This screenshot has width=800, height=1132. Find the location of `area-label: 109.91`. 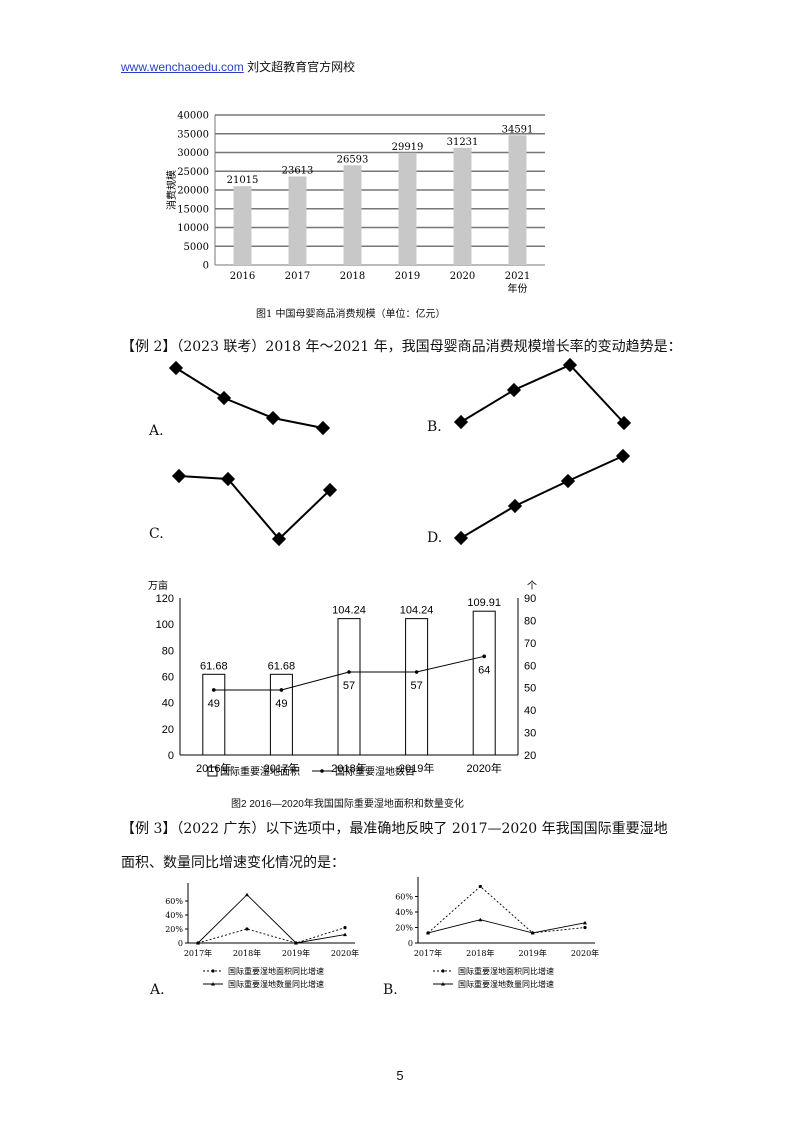

area-label: 109.91 is located at coordinates (484, 603).